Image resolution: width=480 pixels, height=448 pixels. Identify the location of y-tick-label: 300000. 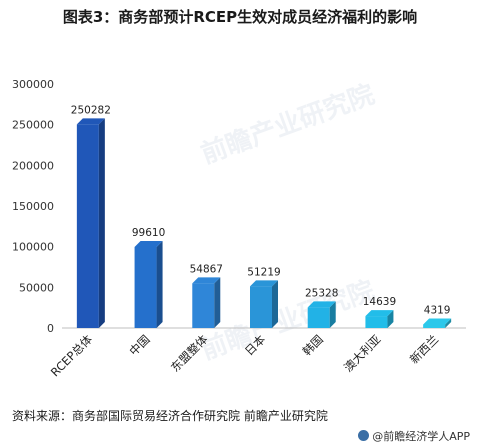
(33, 84).